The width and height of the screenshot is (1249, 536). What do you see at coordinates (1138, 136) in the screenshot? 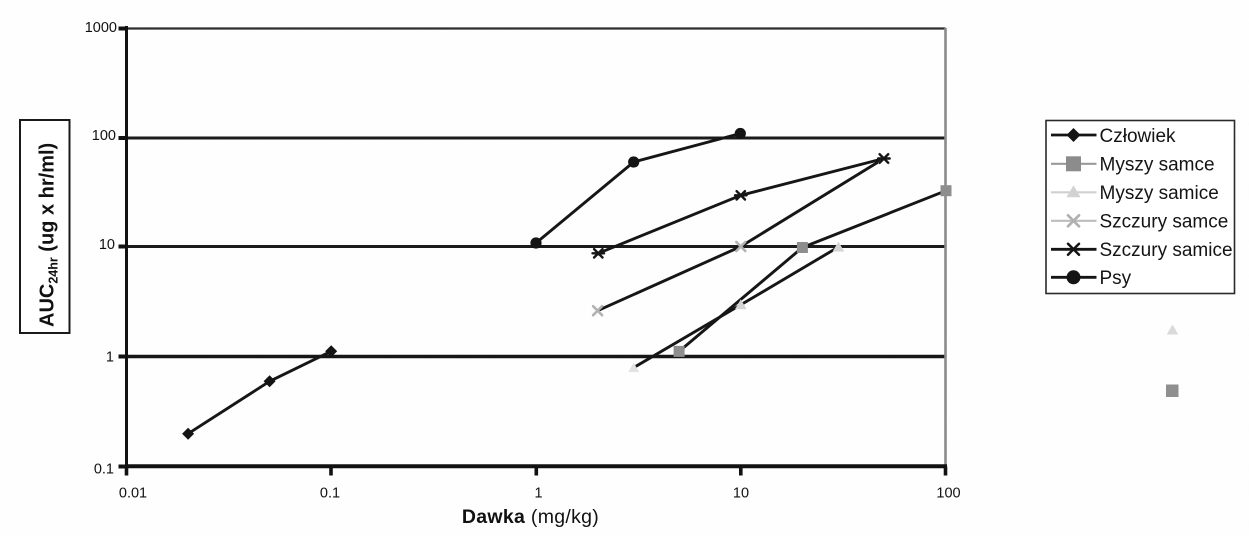
I see `svg-text: Człowiek` at bounding box center [1138, 136].